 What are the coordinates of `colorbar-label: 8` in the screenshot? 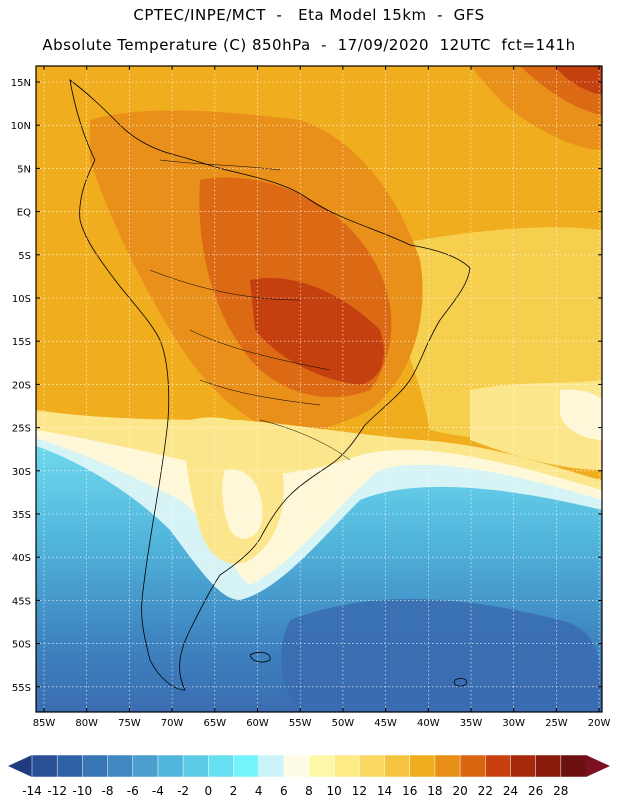 It's located at (309, 791).